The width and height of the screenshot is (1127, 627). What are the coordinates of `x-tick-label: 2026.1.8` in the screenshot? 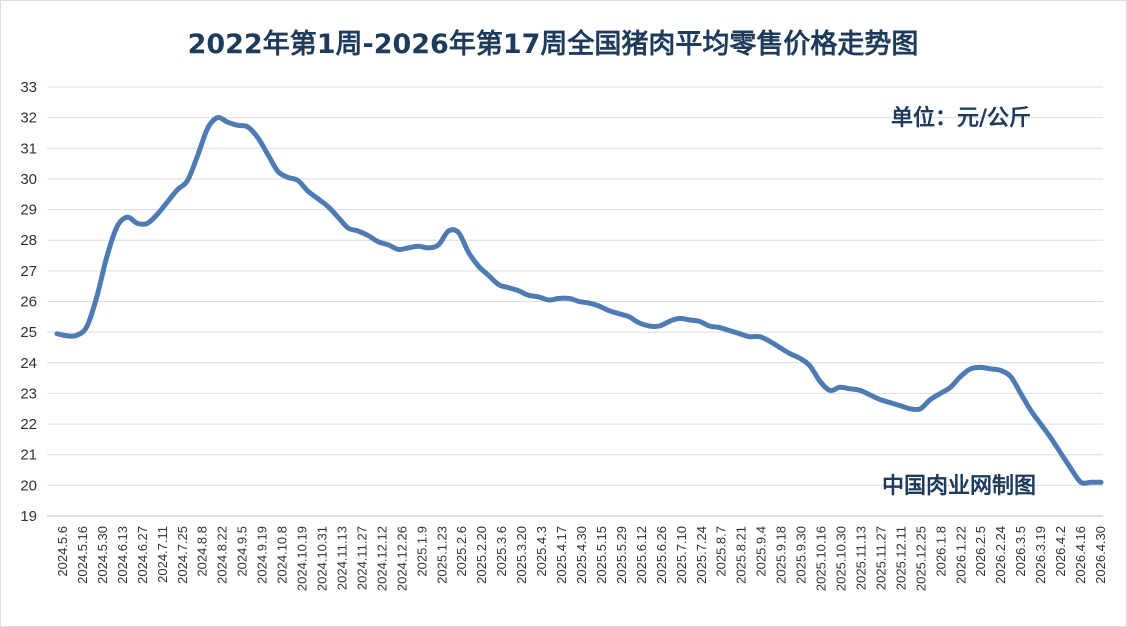 It's located at (940, 551).